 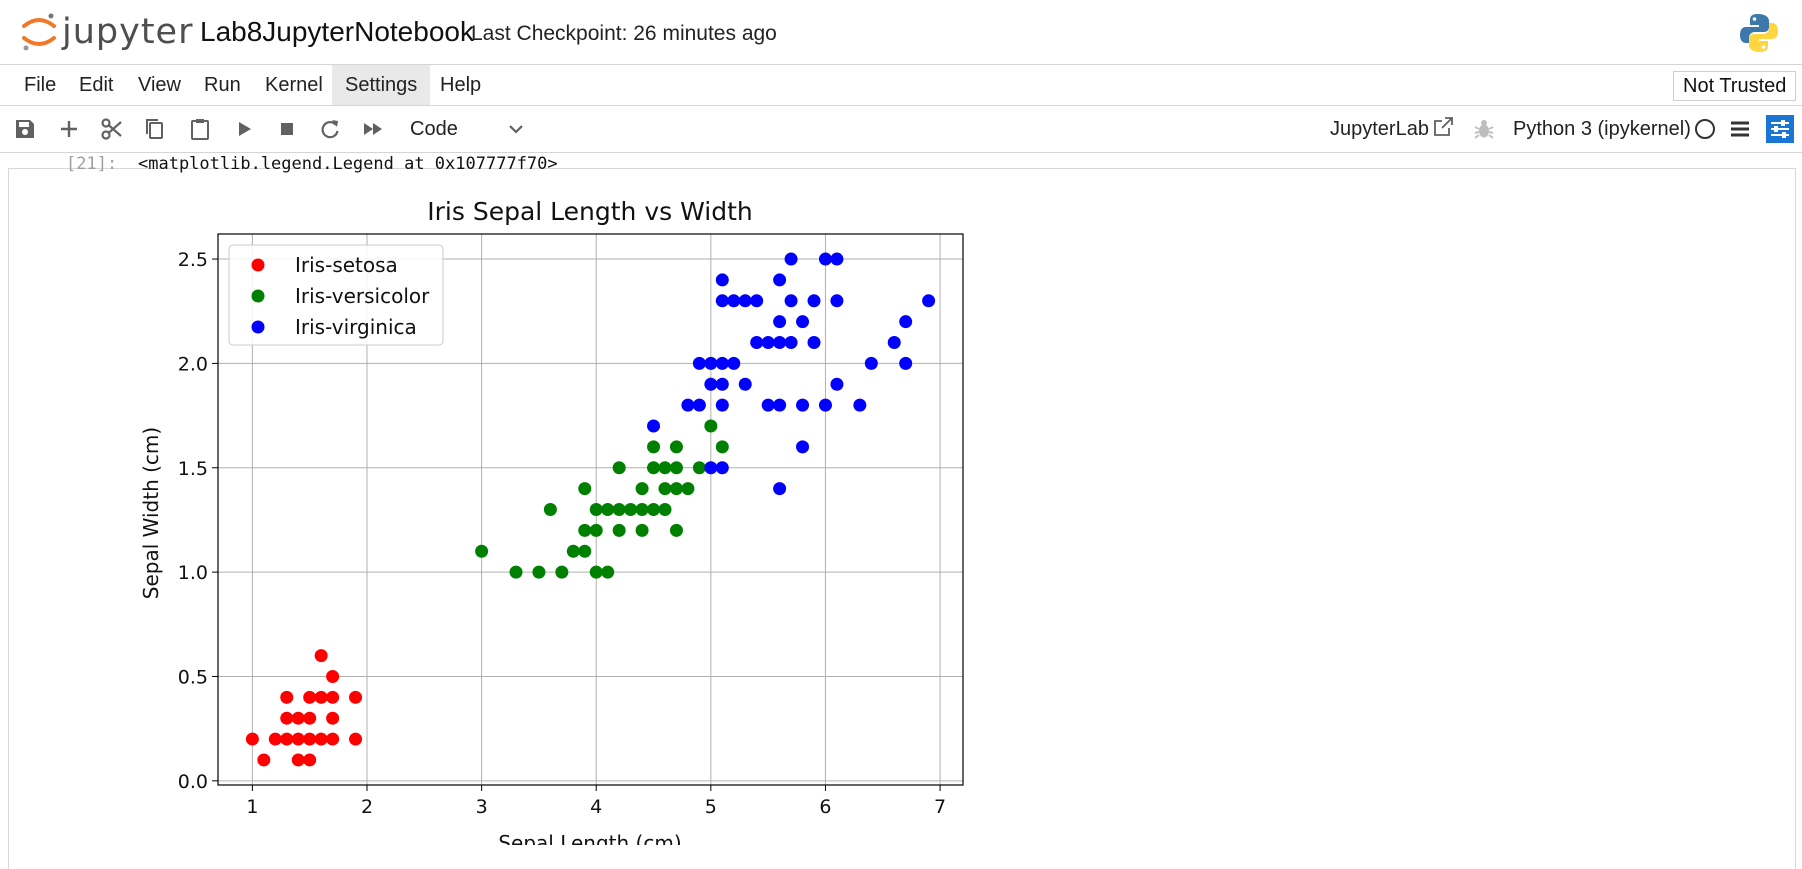 What do you see at coordinates (200, 129) in the screenshot?
I see `paste-icon` at bounding box center [200, 129].